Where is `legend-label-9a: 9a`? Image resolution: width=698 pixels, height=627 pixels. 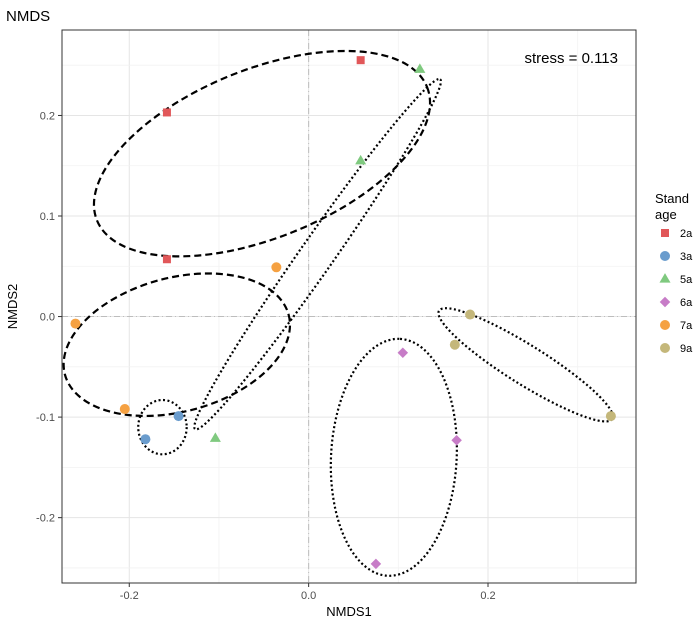
legend-label-9a: 9a is located at coordinates (686, 349).